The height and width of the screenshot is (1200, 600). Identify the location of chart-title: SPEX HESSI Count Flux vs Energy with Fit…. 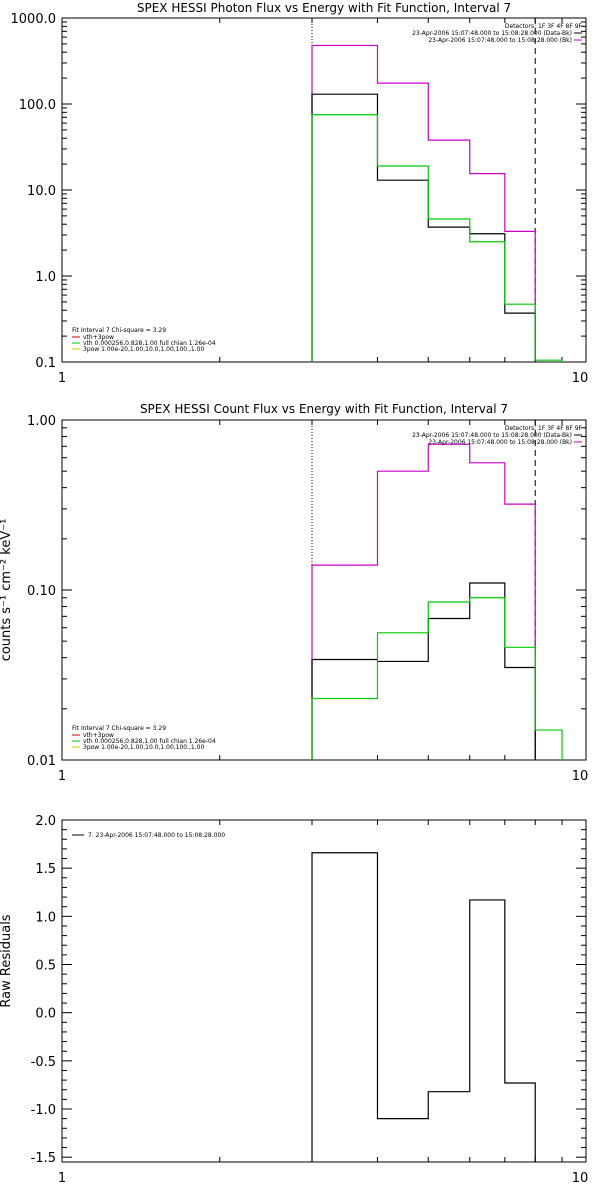
(324, 409).